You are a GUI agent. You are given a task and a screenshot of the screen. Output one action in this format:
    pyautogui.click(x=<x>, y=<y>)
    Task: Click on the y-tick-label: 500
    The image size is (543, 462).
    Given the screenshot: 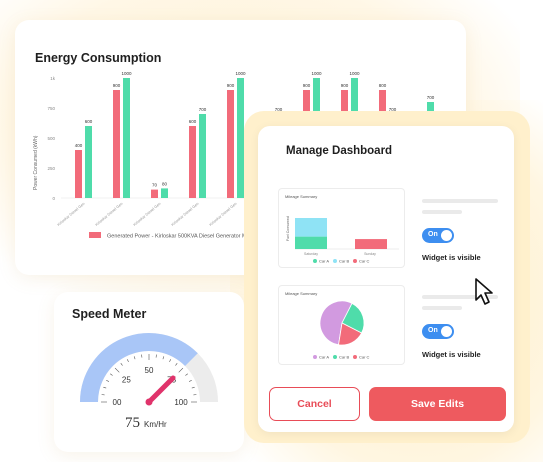 What is the action you would take?
    pyautogui.click(x=51, y=138)
    